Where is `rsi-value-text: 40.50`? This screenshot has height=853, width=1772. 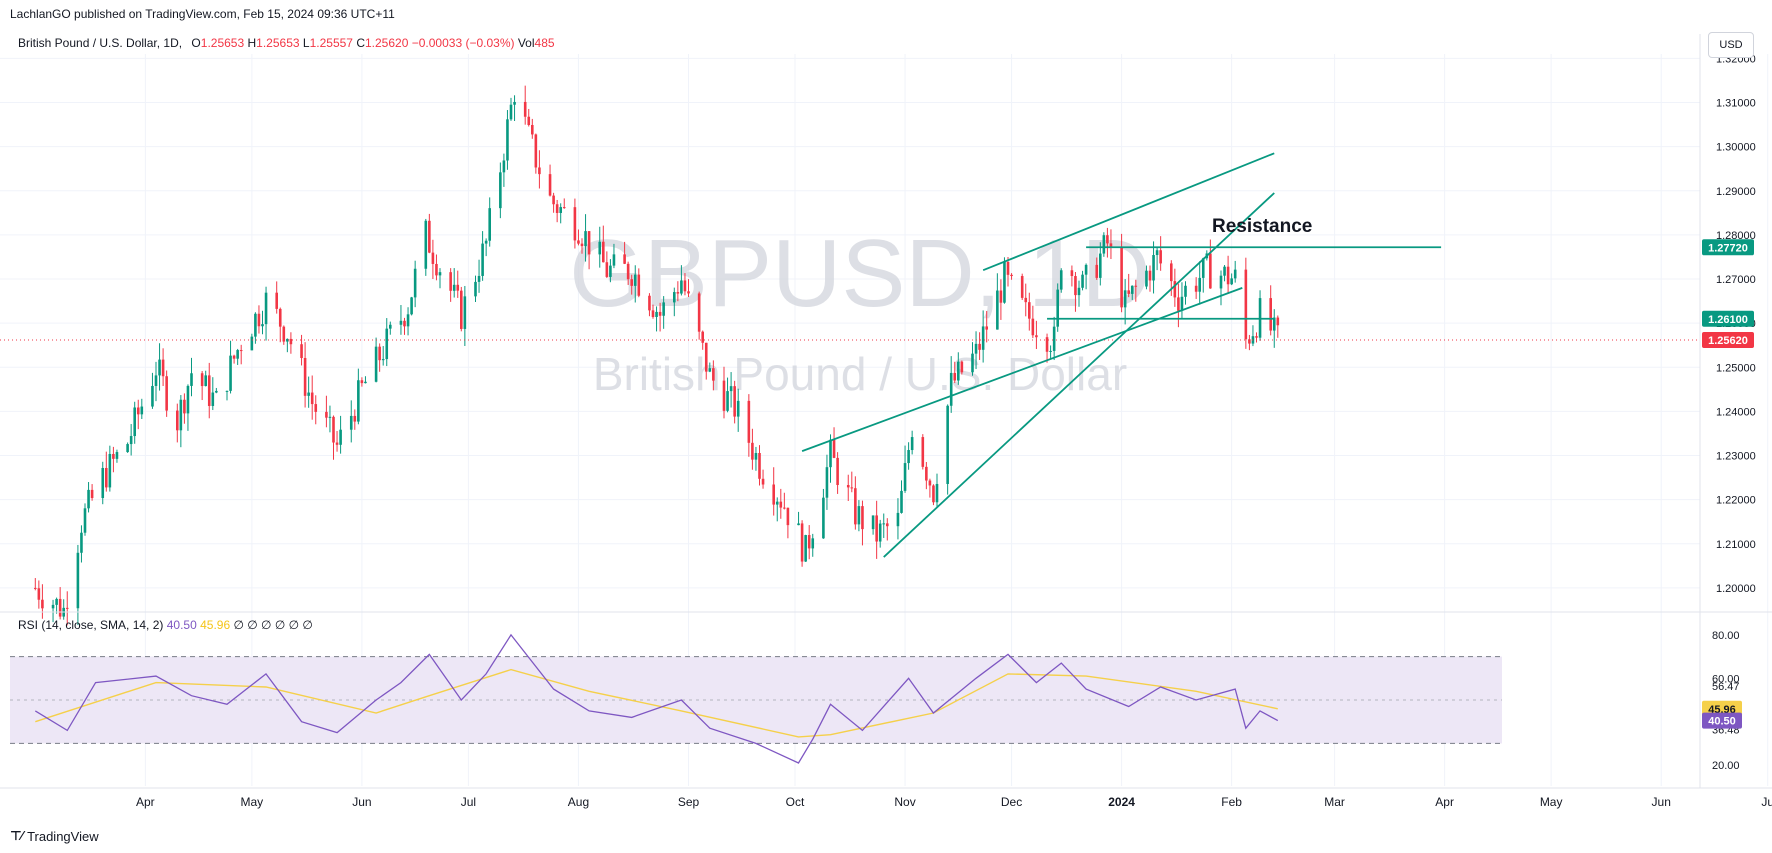 rsi-value-text: 40.50 is located at coordinates (1722, 722).